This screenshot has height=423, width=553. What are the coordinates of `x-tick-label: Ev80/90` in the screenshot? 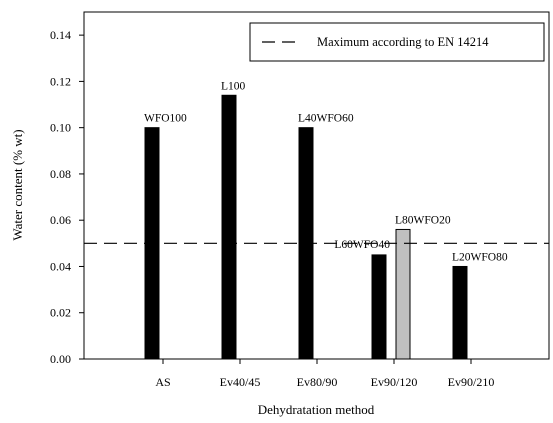 It's located at (317, 382).